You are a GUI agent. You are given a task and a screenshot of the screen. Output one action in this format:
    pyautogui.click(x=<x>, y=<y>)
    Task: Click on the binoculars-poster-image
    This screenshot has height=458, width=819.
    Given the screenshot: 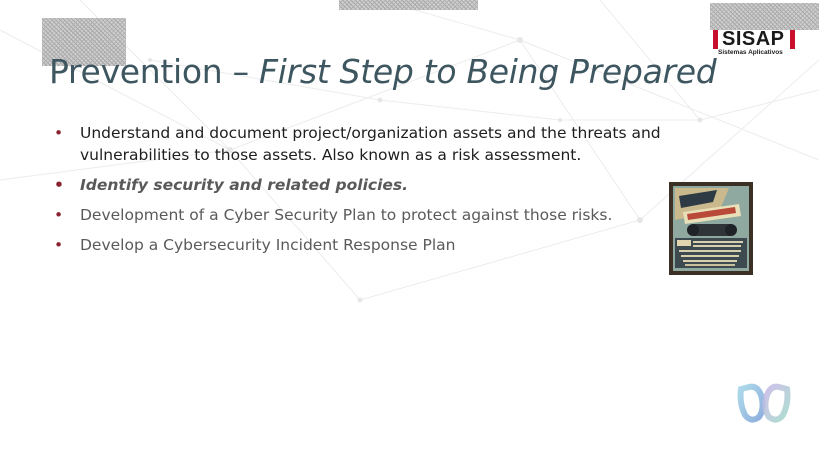 What is the action you would take?
    pyautogui.click(x=711, y=228)
    